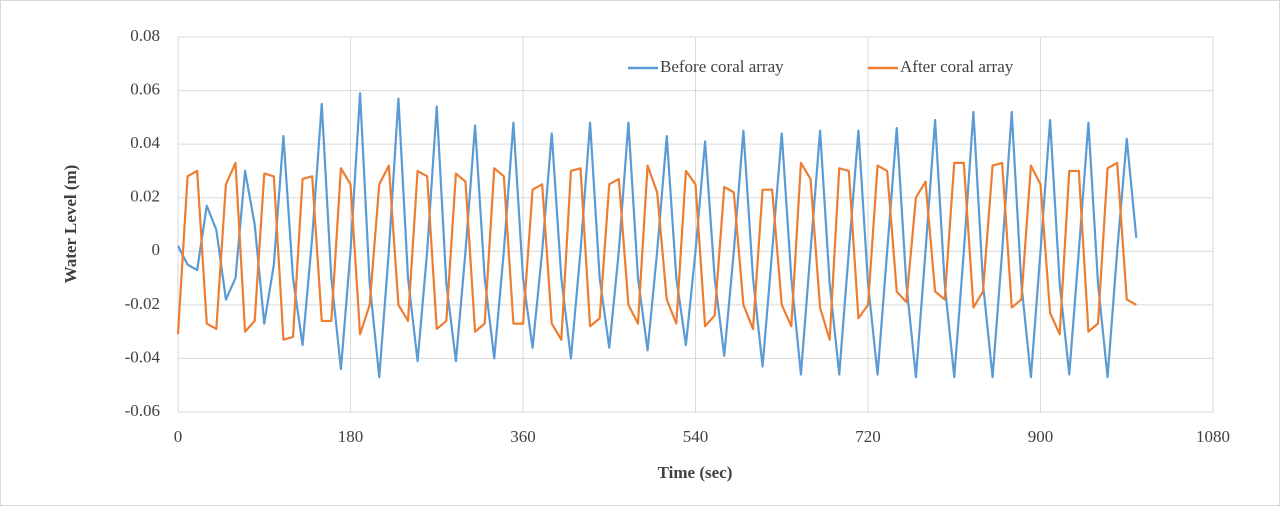 The height and width of the screenshot is (511, 1280). Describe the element at coordinates (722, 66) in the screenshot. I see `legend-label: Before coral array` at that location.